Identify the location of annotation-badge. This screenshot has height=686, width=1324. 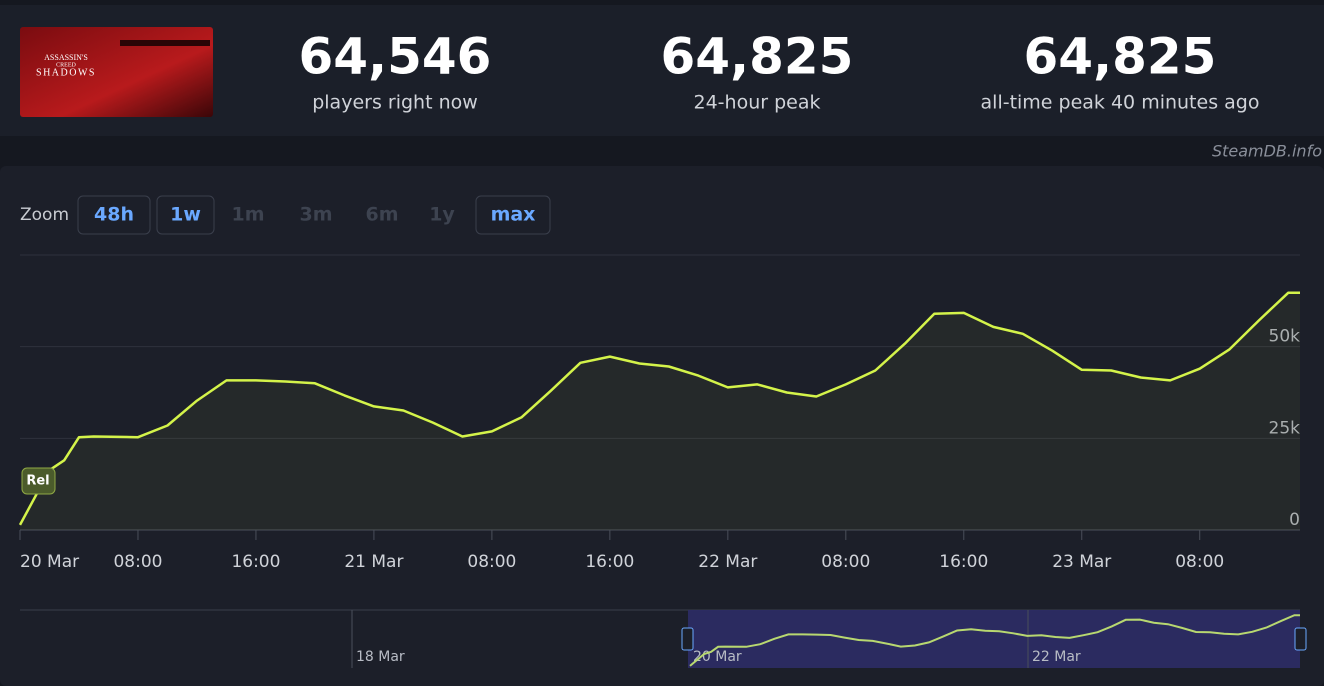
(38, 481).